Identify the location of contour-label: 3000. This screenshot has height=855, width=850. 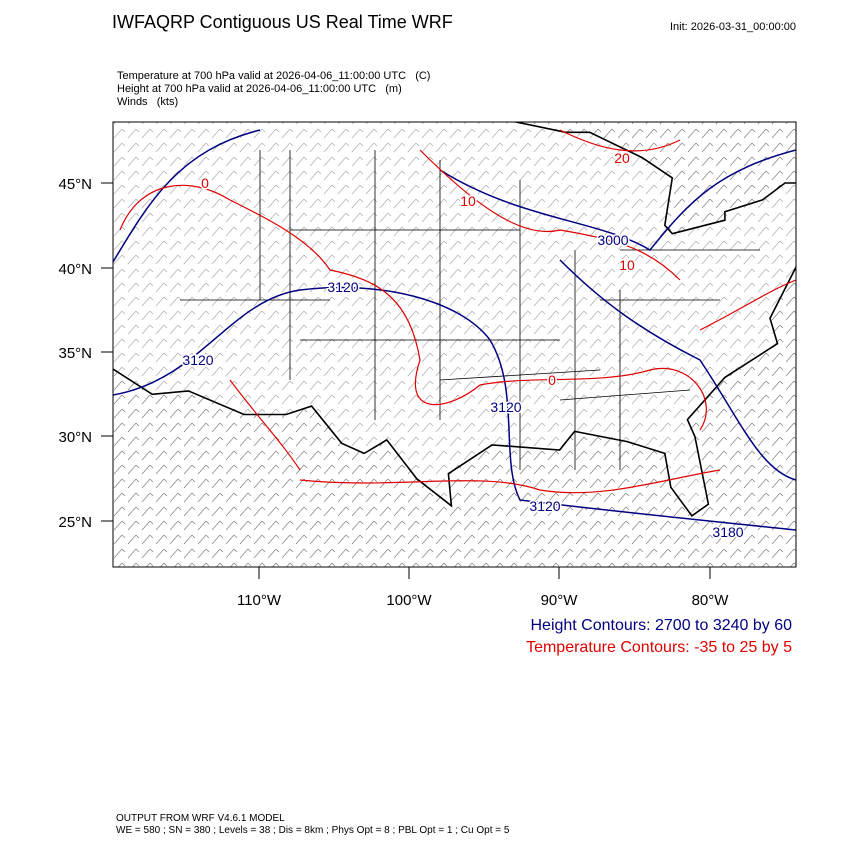
(612, 240).